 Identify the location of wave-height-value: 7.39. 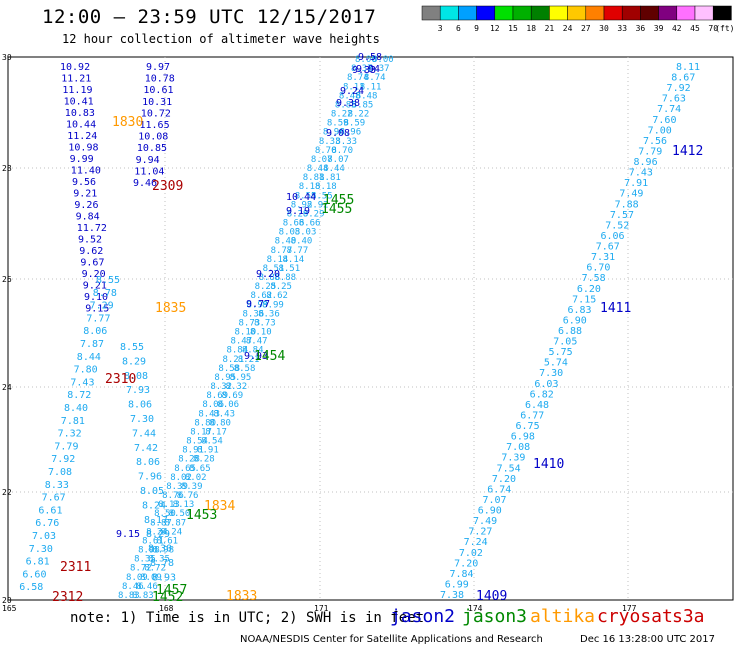
(513, 458).